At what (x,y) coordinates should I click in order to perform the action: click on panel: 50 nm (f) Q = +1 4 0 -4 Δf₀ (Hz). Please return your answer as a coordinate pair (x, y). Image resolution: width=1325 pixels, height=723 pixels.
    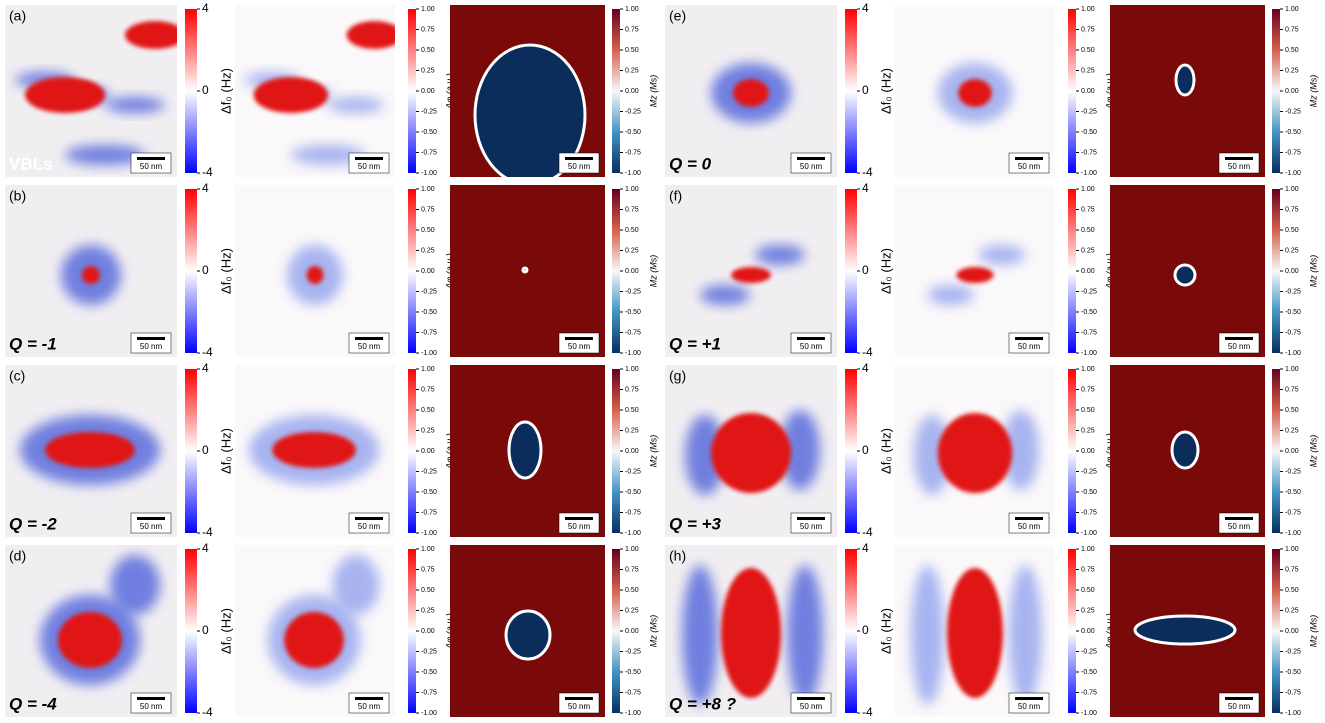
    Looking at the image, I should click on (779, 270).